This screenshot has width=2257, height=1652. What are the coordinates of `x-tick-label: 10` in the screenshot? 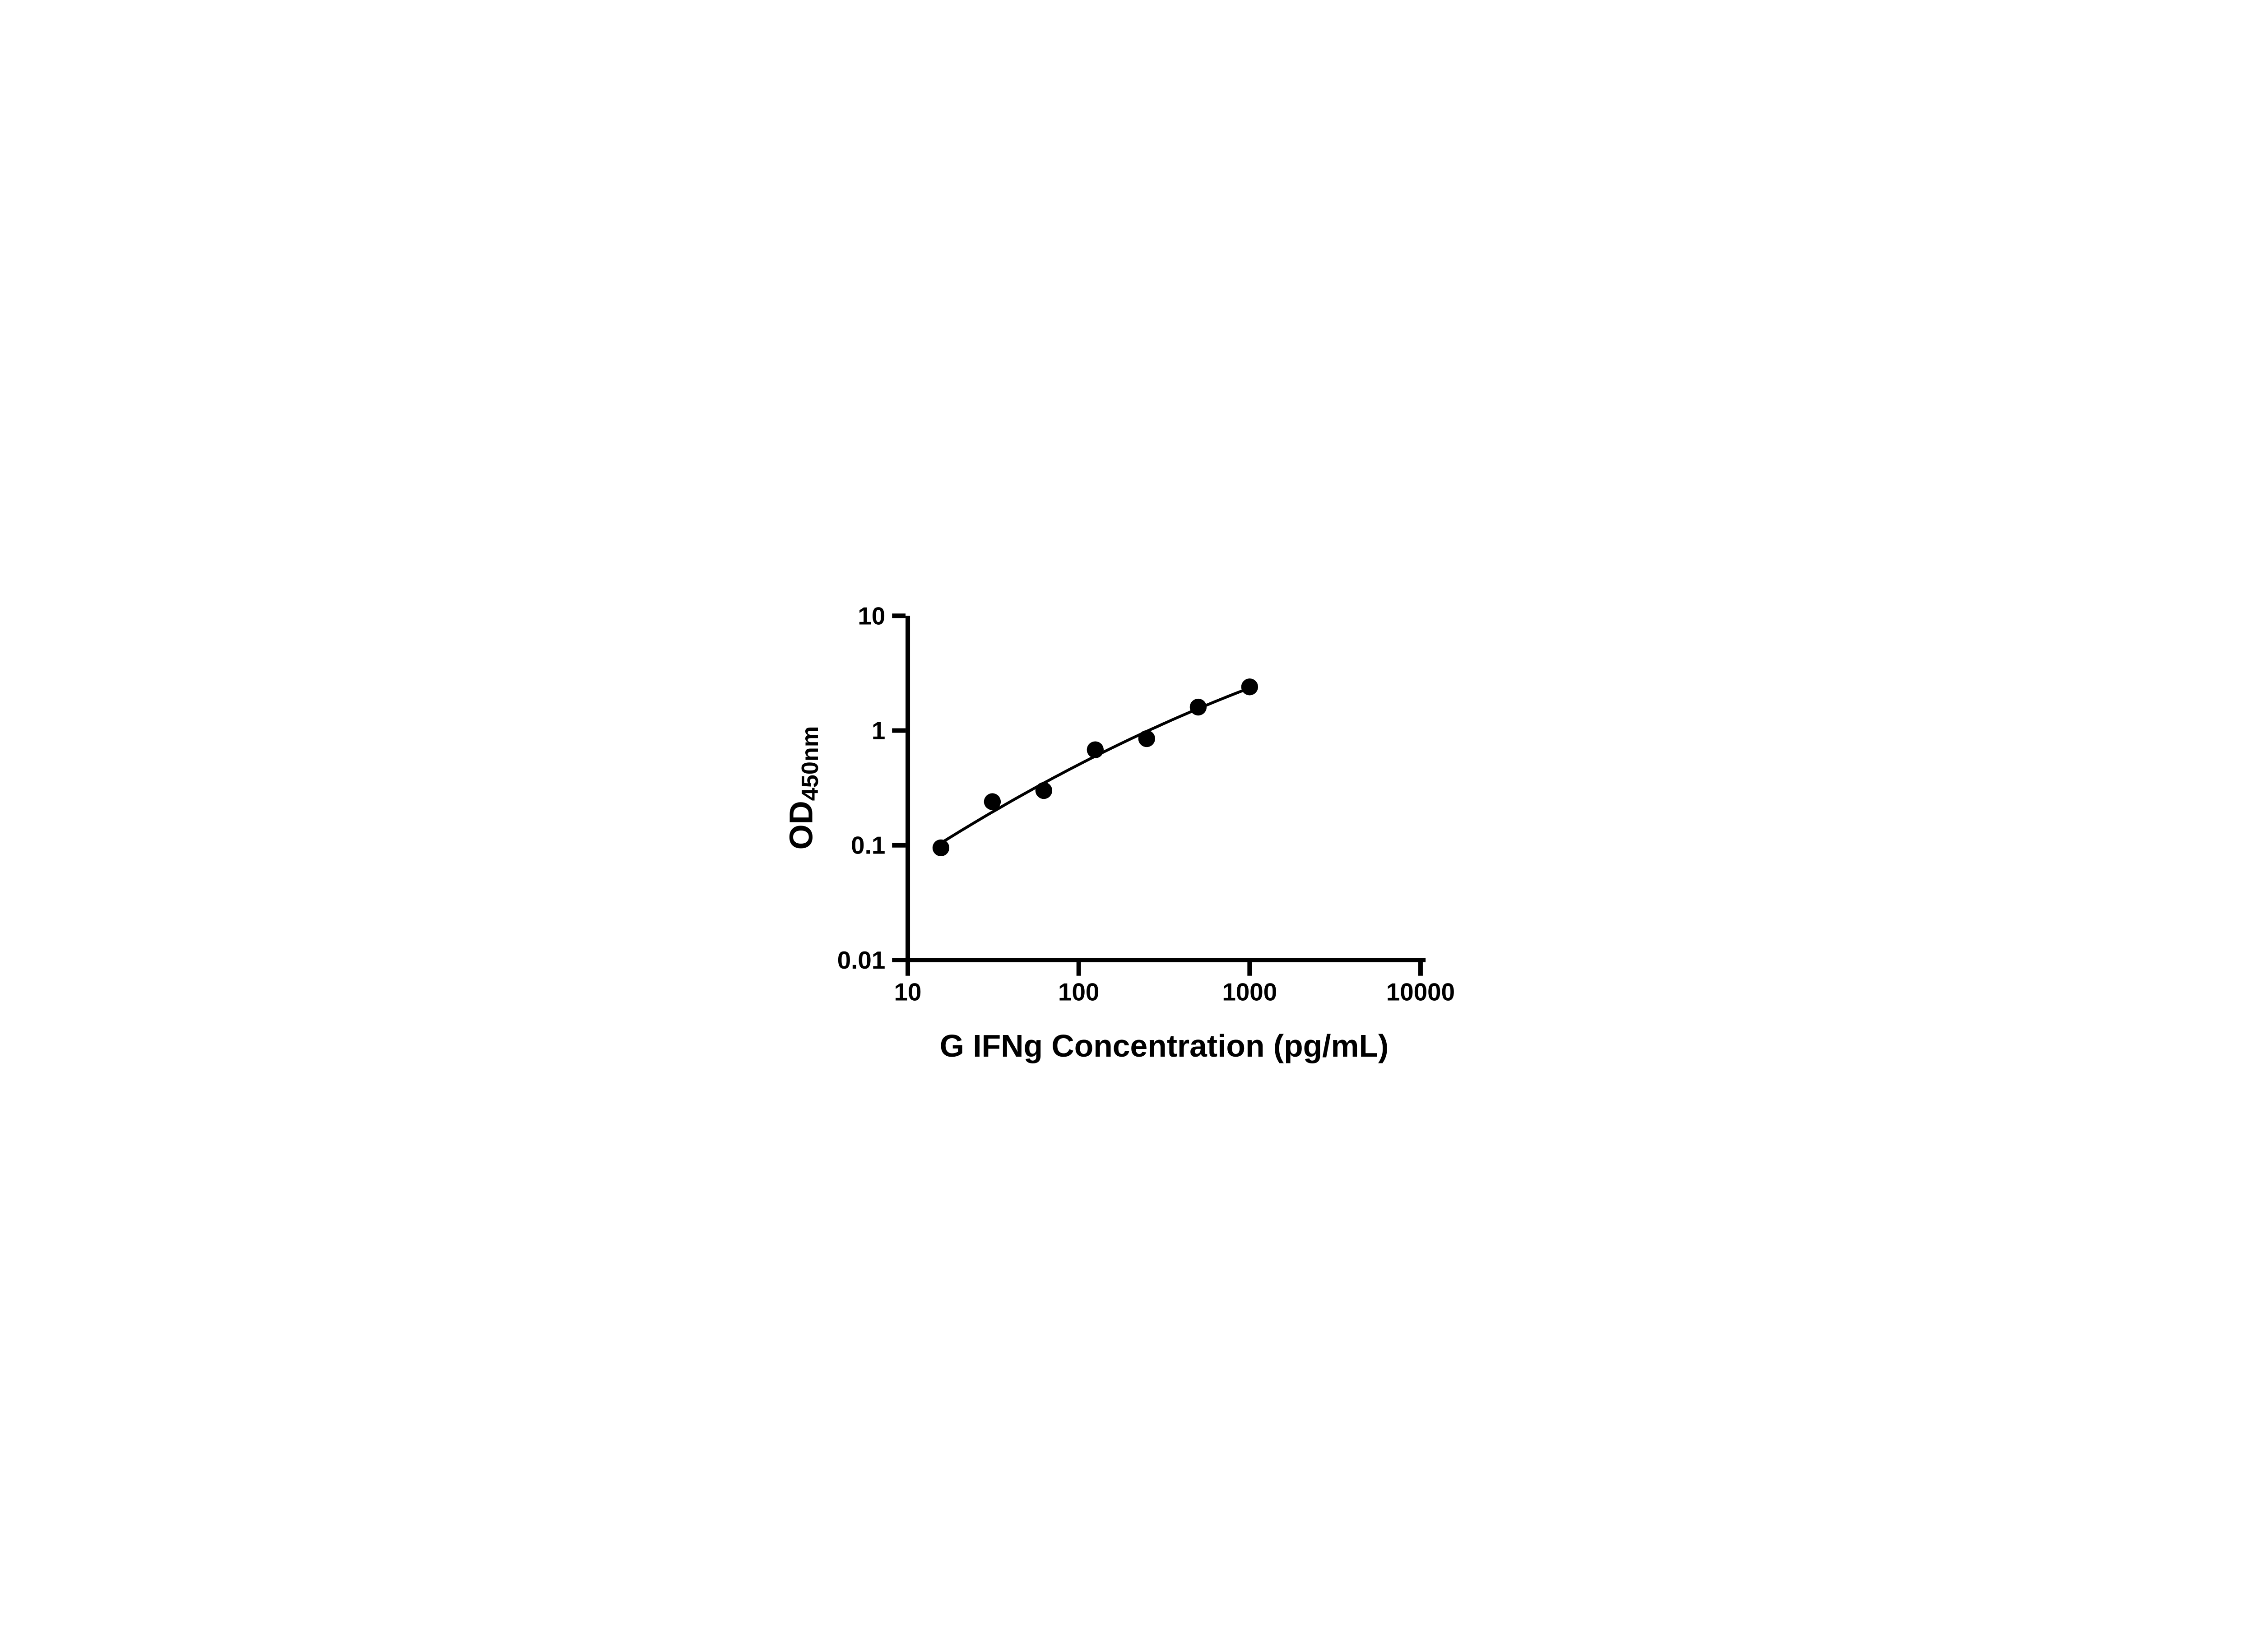 It's located at (908, 992).